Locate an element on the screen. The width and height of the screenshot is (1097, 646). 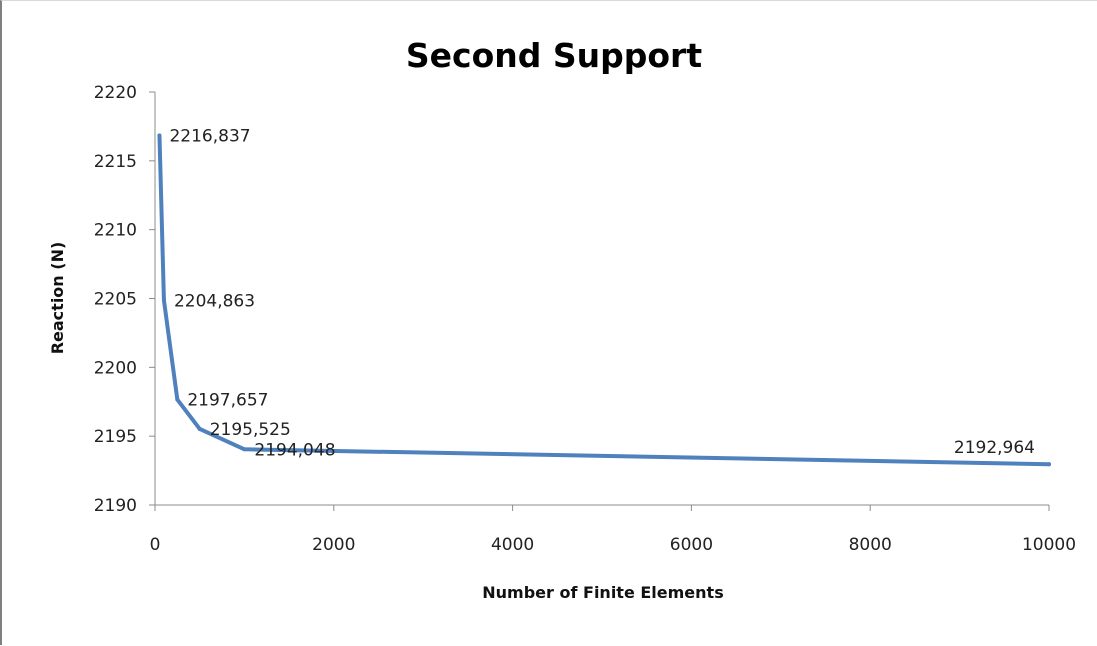
y-tick-label: 2210 is located at coordinates (115, 231).